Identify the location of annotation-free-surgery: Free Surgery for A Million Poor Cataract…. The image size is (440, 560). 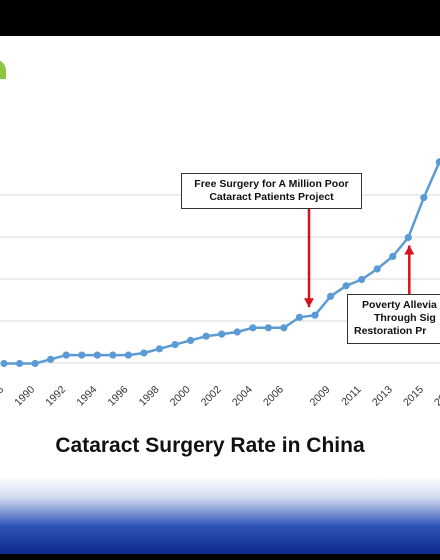
(271, 191).